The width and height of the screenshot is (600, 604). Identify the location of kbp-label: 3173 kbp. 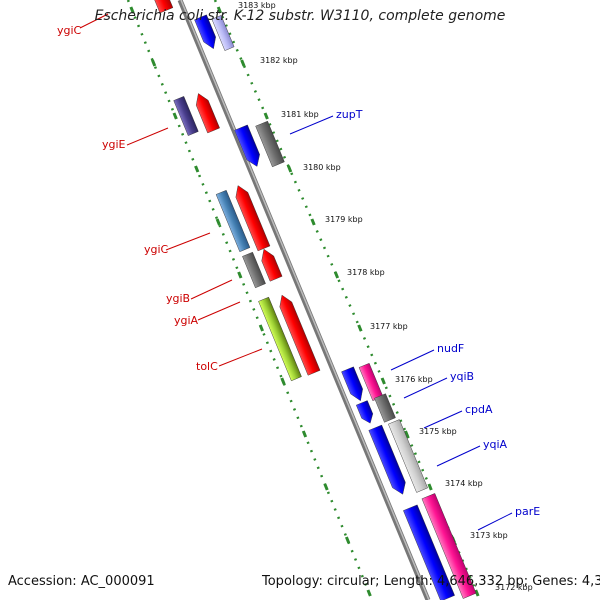
(489, 535).